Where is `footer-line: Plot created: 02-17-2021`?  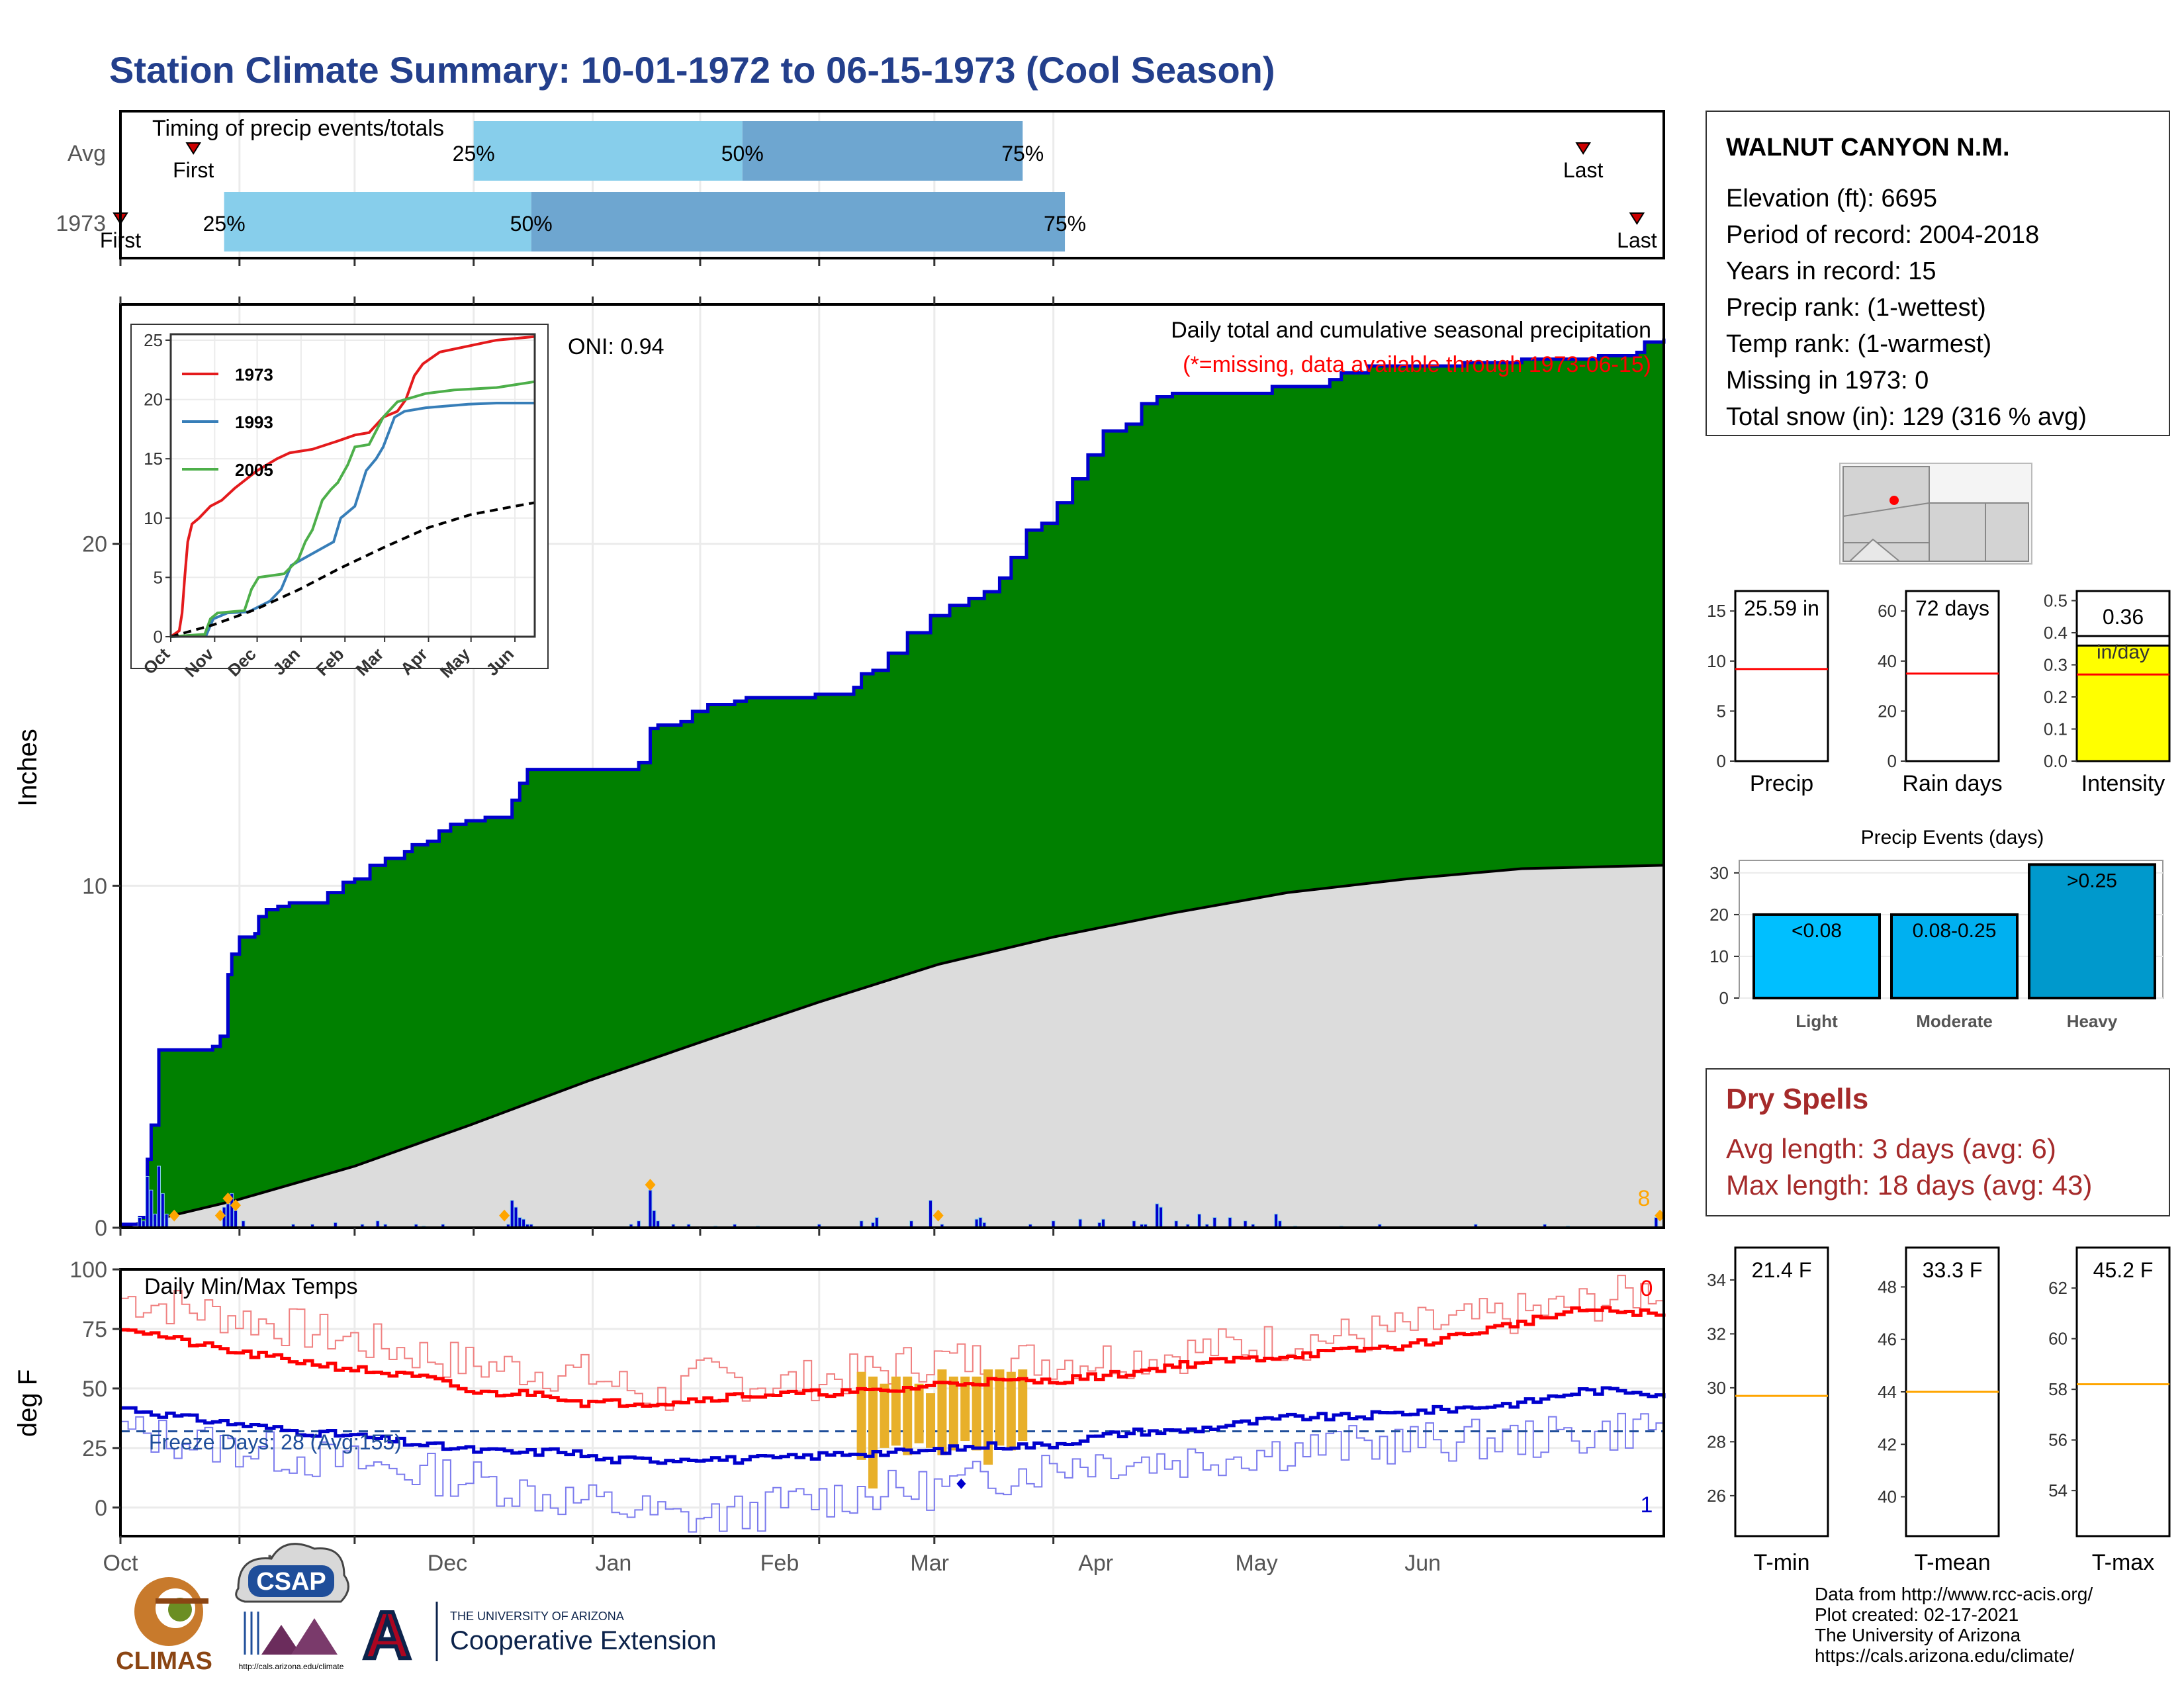
footer-line: Plot created: 02-17-2021 is located at coordinates (1917, 1615).